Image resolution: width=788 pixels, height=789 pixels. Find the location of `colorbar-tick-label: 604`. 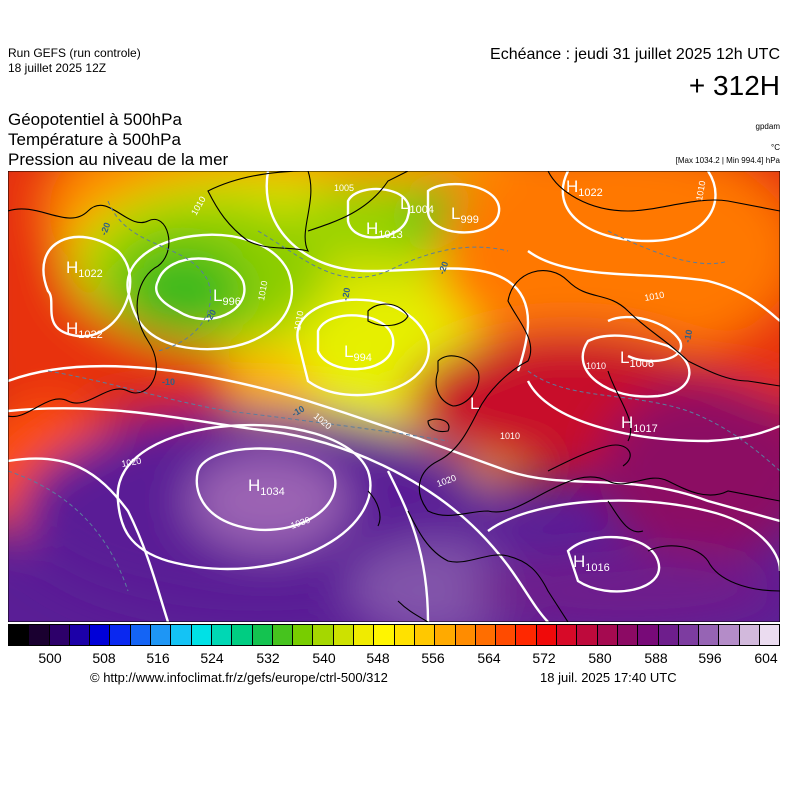

colorbar-tick-label: 604 is located at coordinates (766, 658).